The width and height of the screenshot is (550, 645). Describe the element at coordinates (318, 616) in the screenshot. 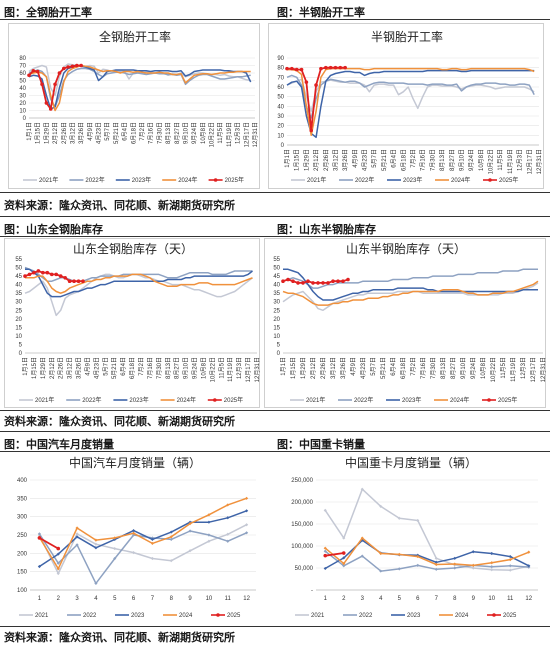

I see `legend-label-2021: 2021` at that location.